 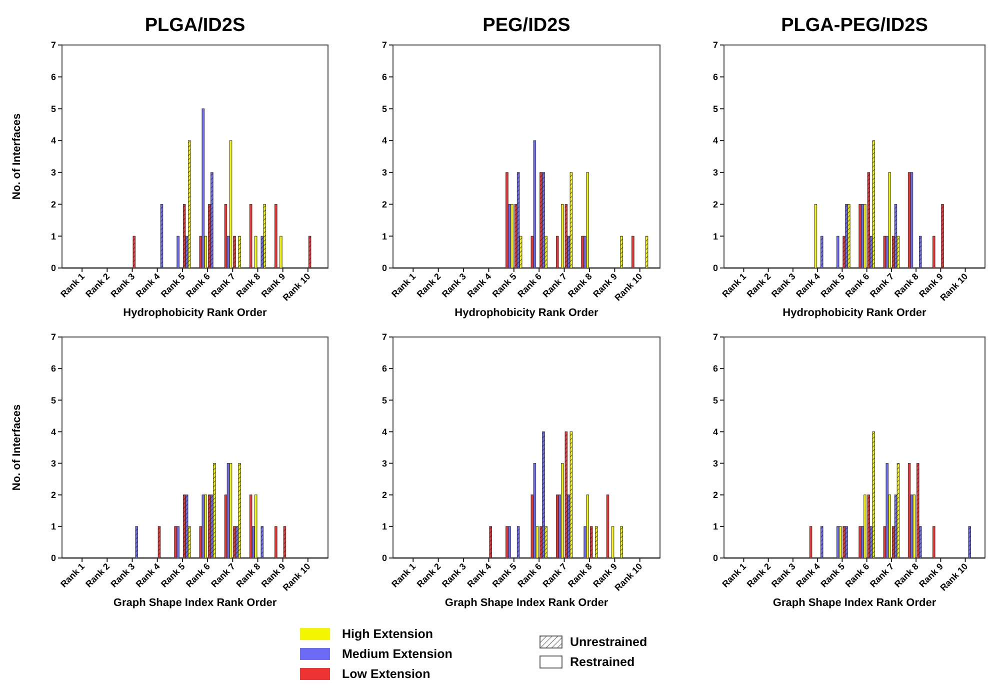 What do you see at coordinates (386, 674) in the screenshot?
I see `legend-label: Low Extension` at bounding box center [386, 674].